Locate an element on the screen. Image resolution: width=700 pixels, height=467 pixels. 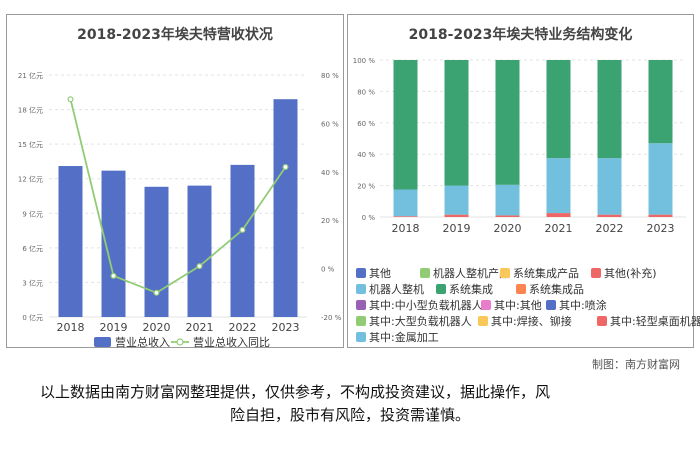
legend-item: 系统集成品 is located at coordinates (550, 289).